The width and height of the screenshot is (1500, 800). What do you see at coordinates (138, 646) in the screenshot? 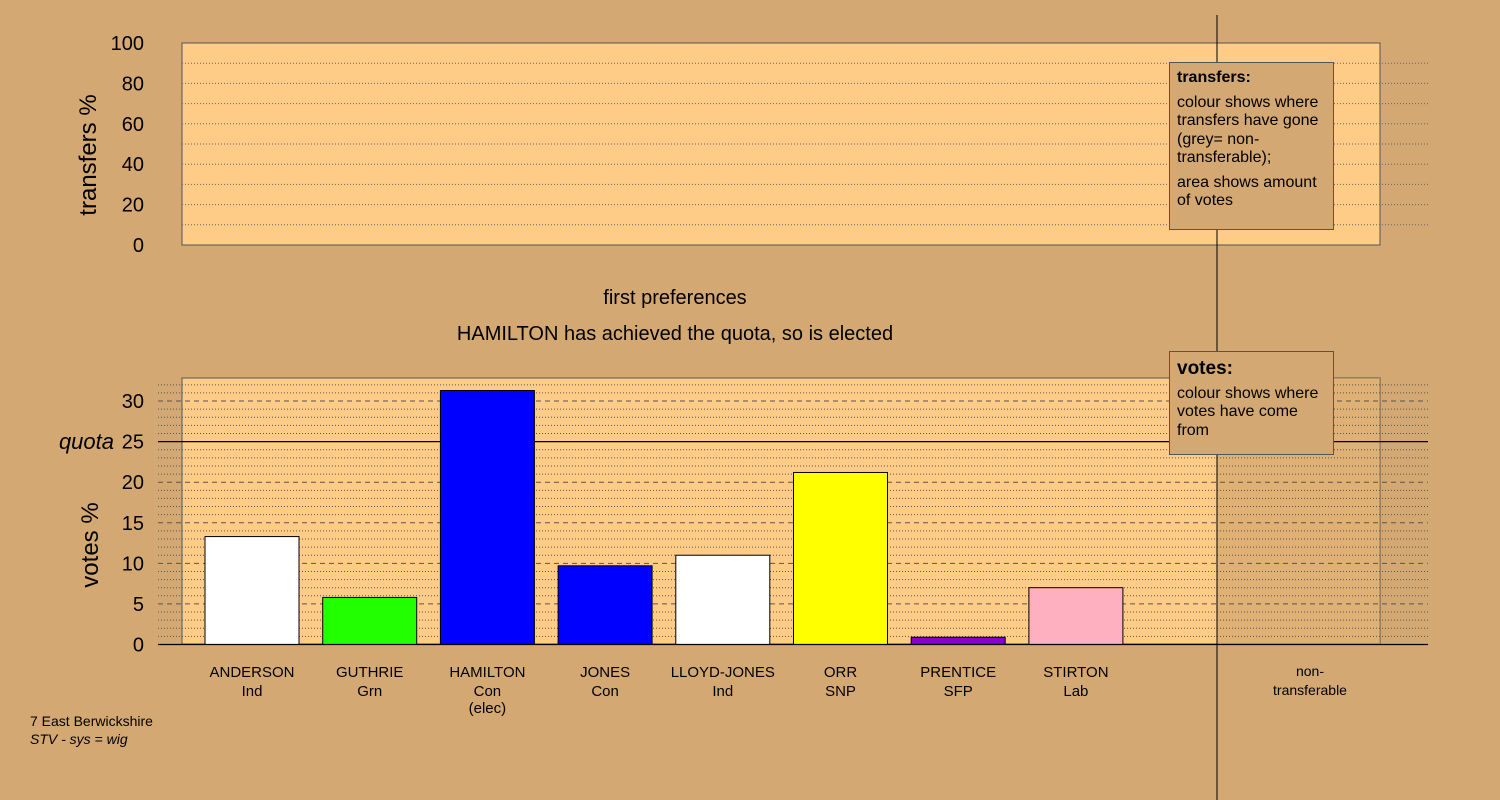
I see `votes-y-tick-label: 0` at bounding box center [138, 646].